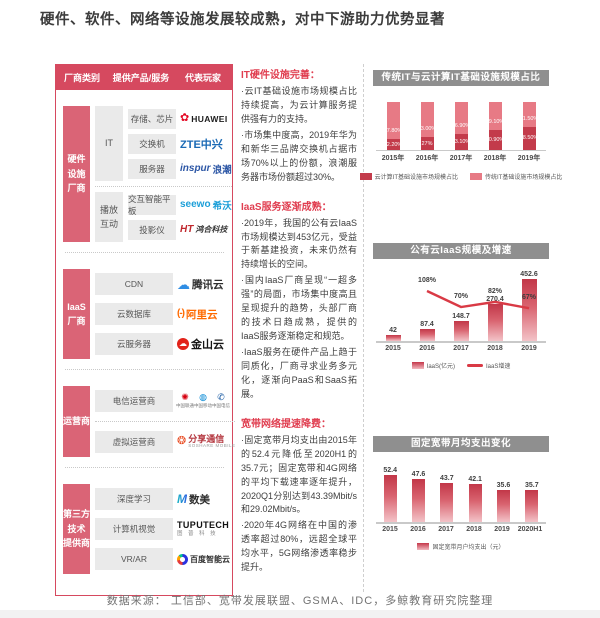  Describe the element at coordinates (201, 284) in the screenshot. I see `tencent-logo: ☁ 腾讯云` at that location.